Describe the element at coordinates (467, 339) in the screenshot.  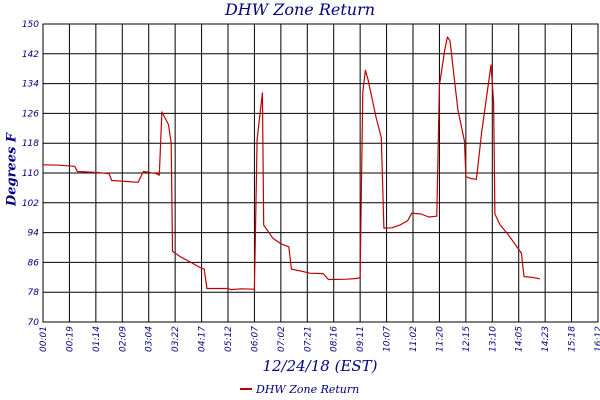
I see `x-tick-label: 12:15` at that location.